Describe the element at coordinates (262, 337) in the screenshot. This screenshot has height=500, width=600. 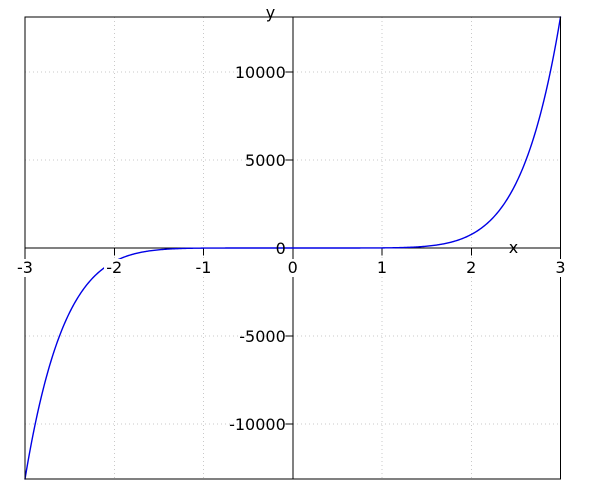
I see `y-tick-label: -5000` at that location.